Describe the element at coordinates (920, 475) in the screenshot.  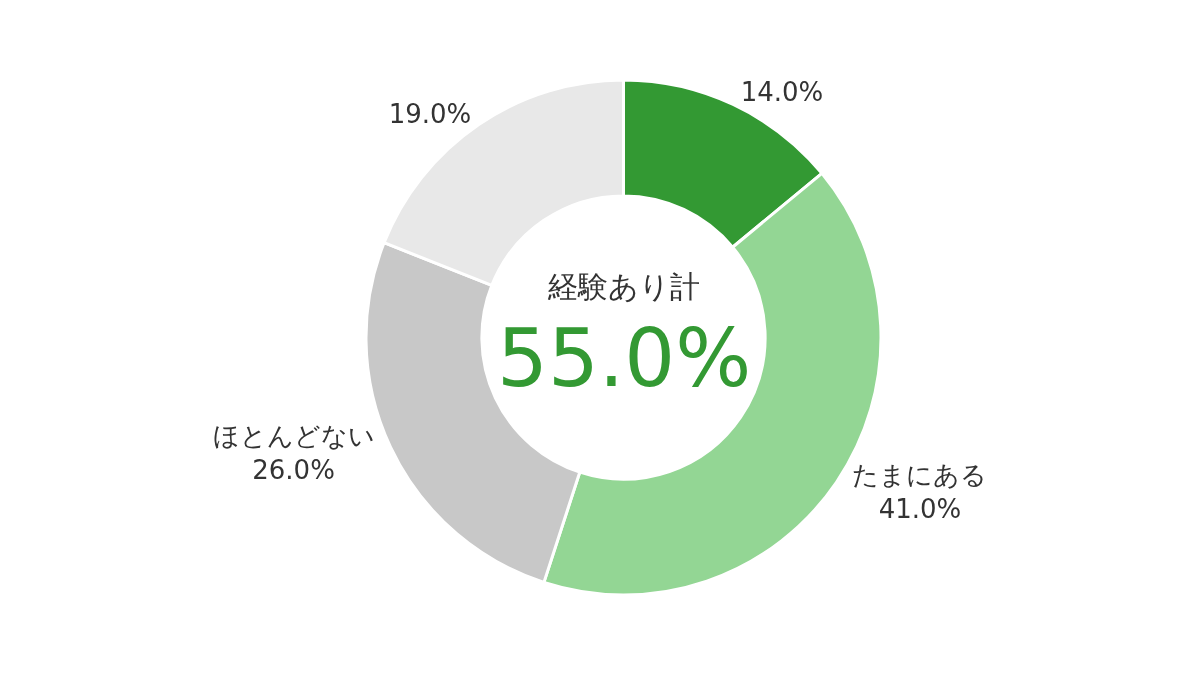
I see `slice-label: たまにある` at that location.